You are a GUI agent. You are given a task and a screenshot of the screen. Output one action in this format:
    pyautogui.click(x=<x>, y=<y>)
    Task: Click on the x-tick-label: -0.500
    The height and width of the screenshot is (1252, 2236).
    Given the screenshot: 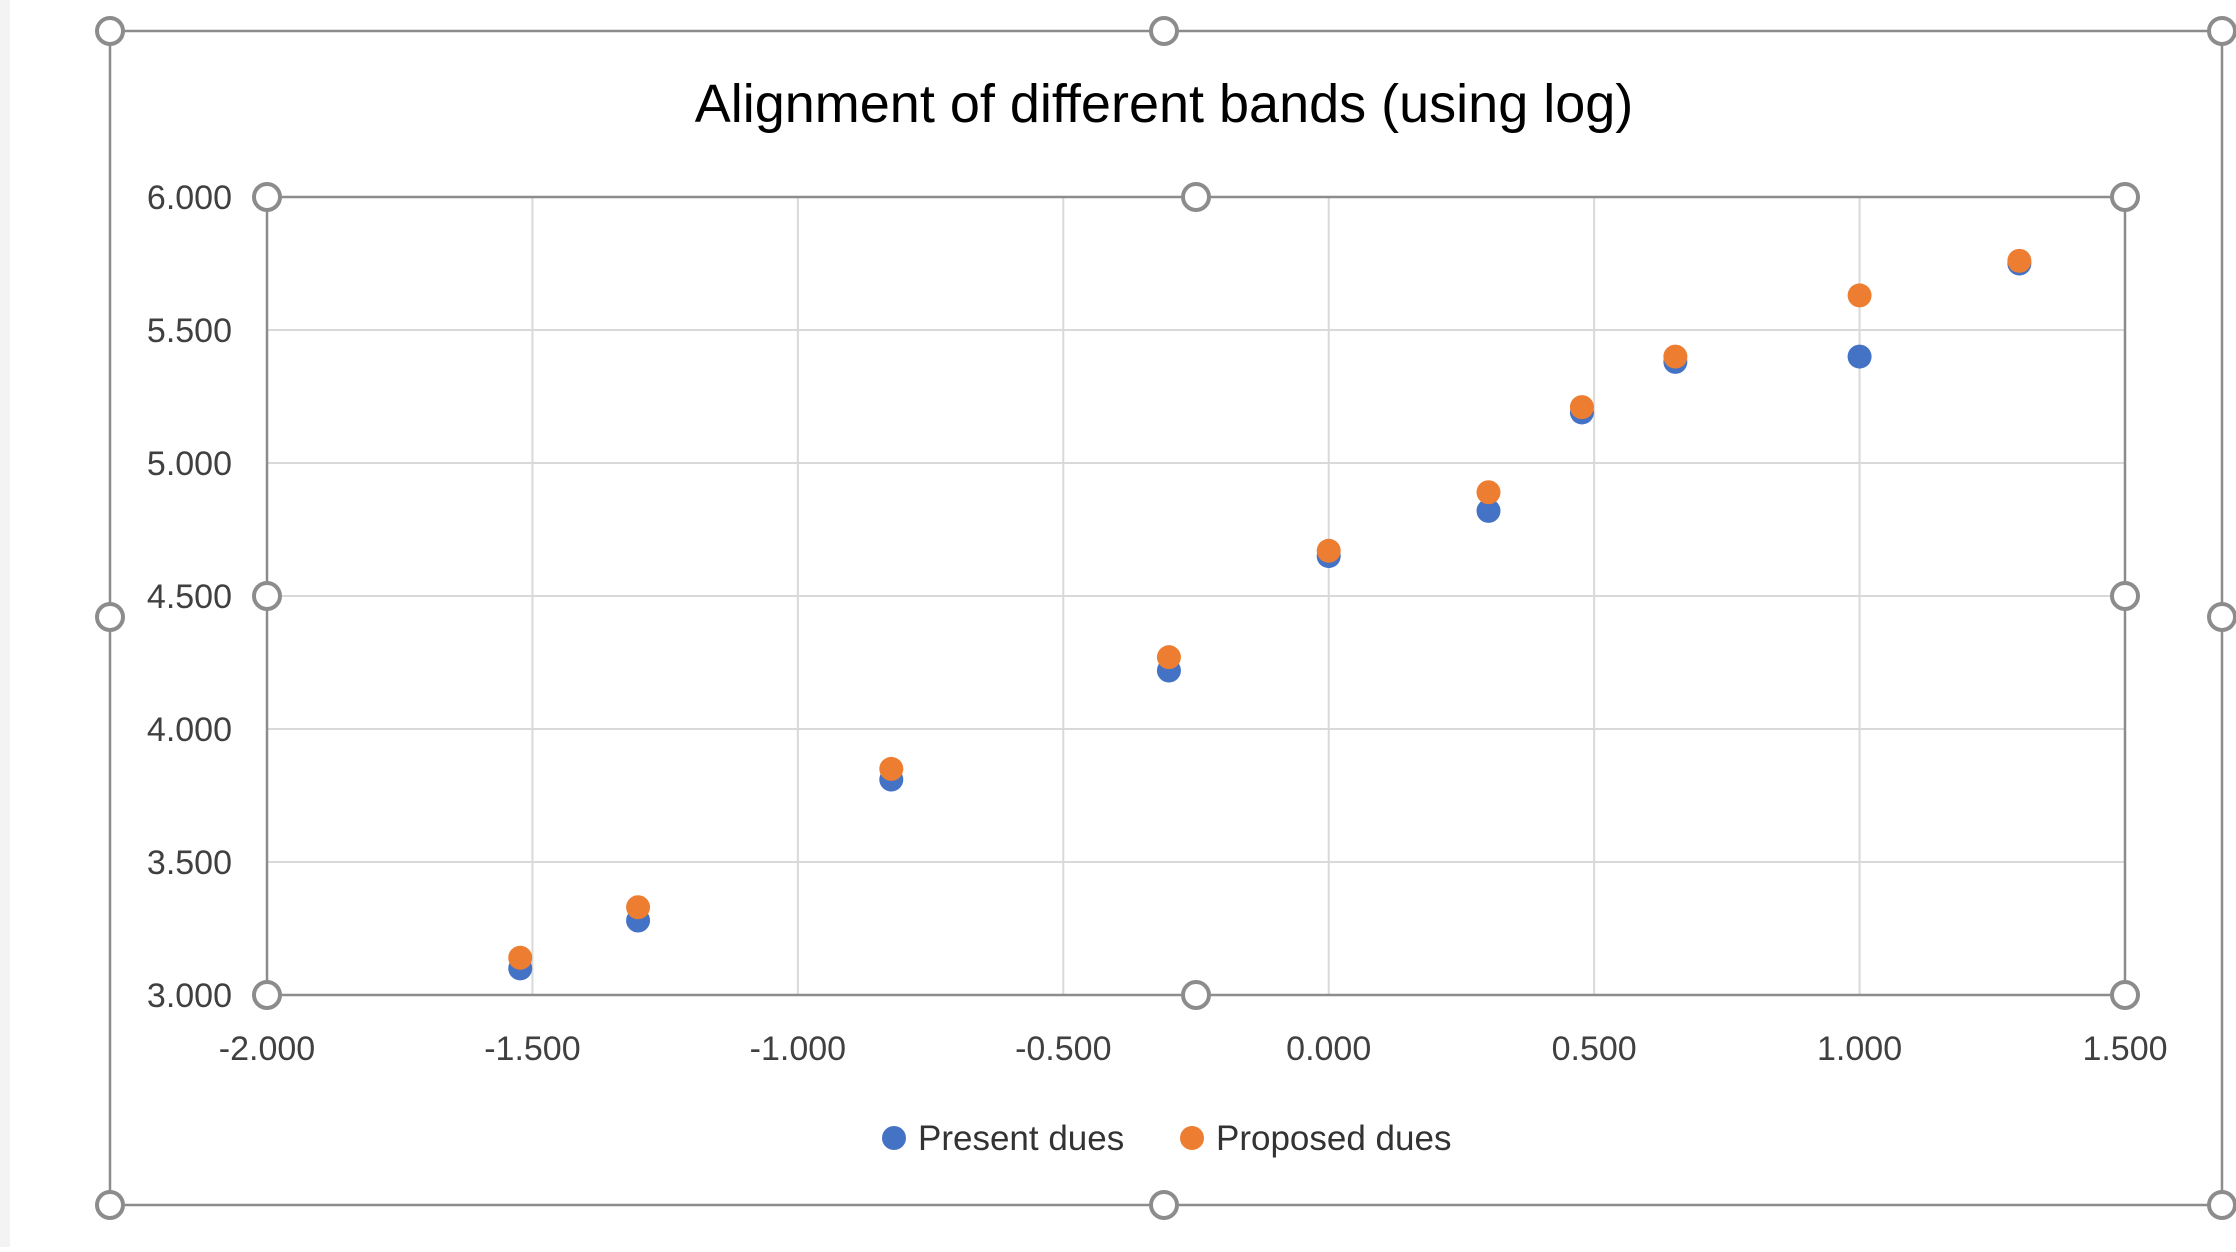 What is the action you would take?
    pyautogui.click(x=1063, y=1049)
    